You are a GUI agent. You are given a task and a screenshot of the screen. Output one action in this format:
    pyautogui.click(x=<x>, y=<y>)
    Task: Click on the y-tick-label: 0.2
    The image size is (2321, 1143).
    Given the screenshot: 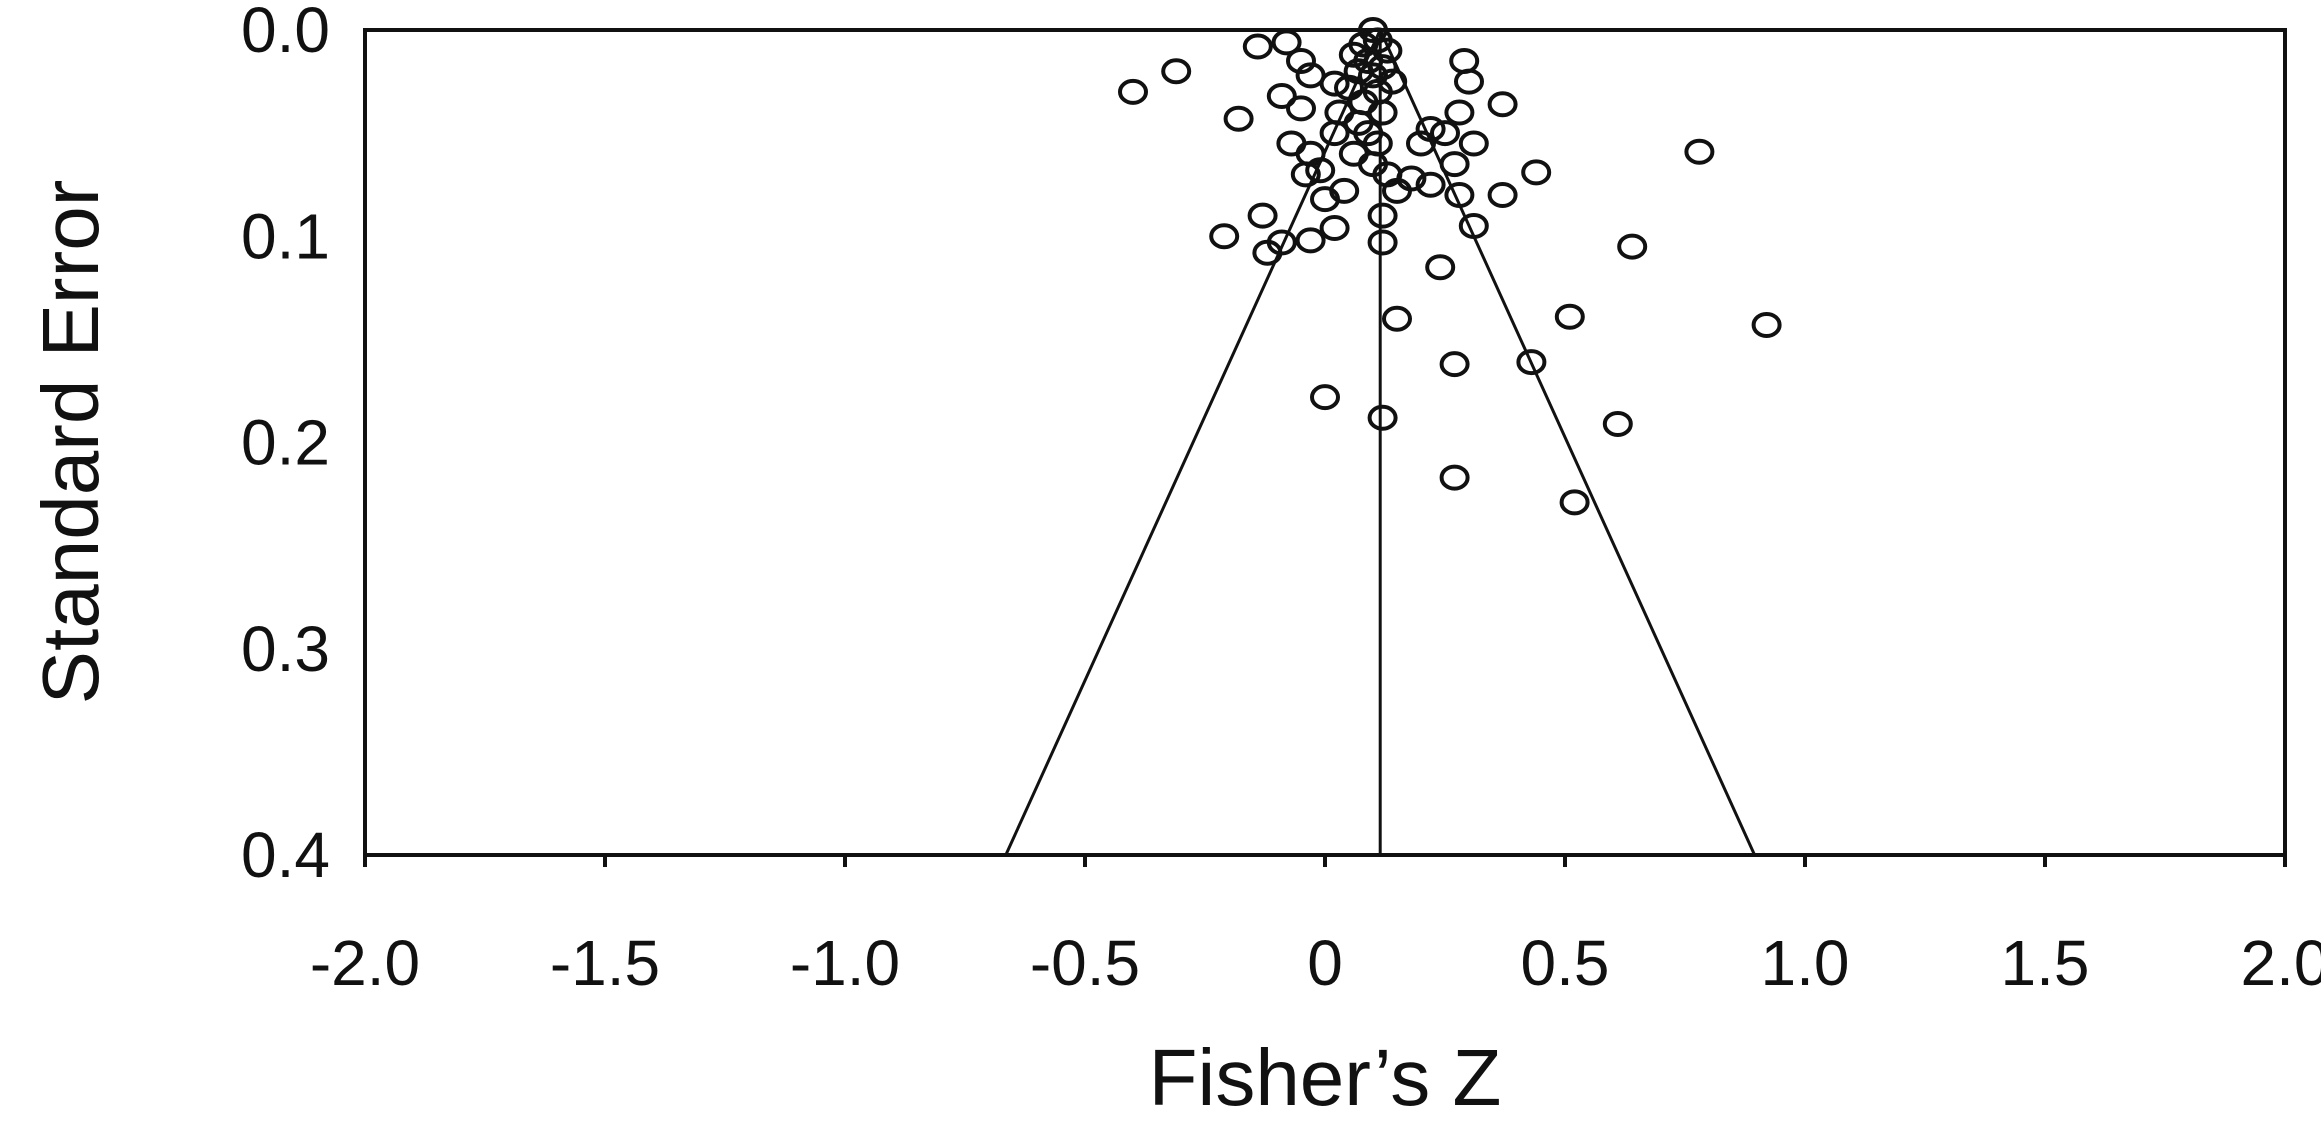 What is the action you would take?
    pyautogui.click(x=285, y=443)
    